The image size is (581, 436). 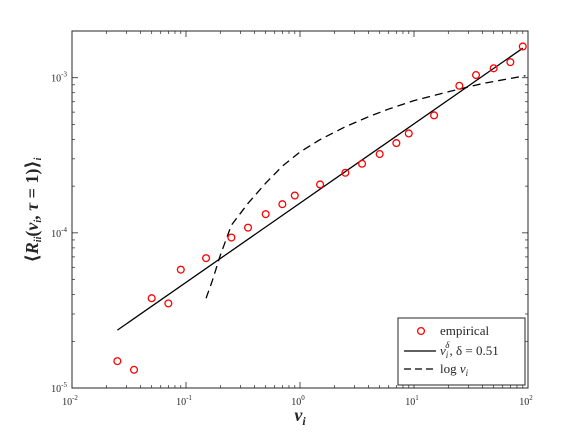 What do you see at coordinates (32, 164) in the screenshot?
I see `y-axis-title-close: ⟩` at bounding box center [32, 164].